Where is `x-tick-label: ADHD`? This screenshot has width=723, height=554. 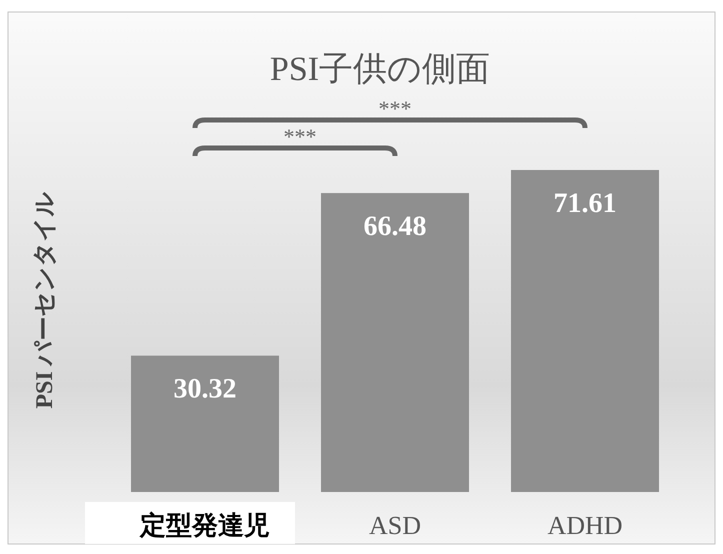
x-tick-label: ADHD is located at coordinates (585, 525).